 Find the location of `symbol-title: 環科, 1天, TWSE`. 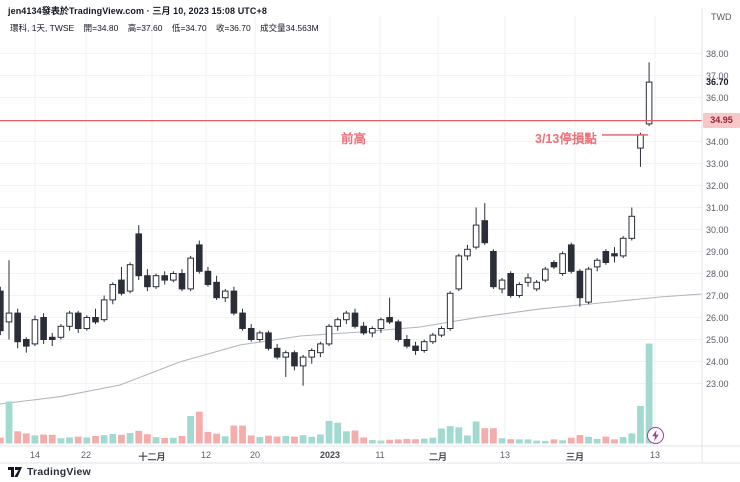

symbol-title: 環科, 1天, TWSE is located at coordinates (42, 28).